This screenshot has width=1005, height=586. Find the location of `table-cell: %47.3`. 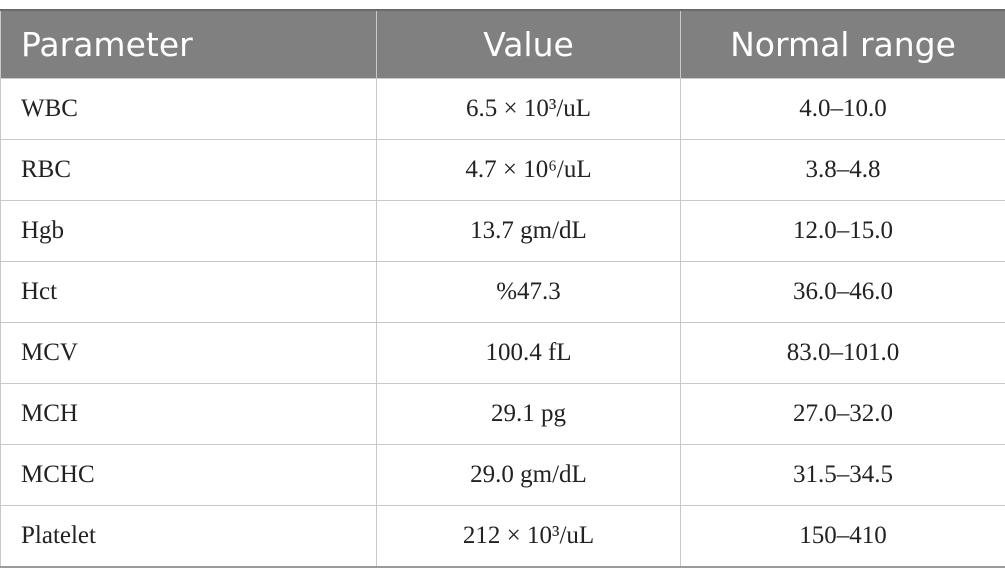

table-cell: %47.3 is located at coordinates (528, 292).